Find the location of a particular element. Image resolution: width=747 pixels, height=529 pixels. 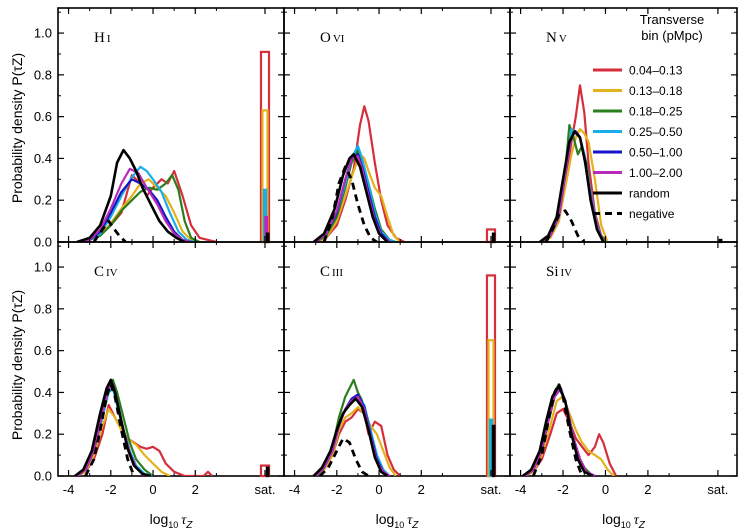

legend-title-line-2: bin (pMpc) is located at coordinates (671, 35).